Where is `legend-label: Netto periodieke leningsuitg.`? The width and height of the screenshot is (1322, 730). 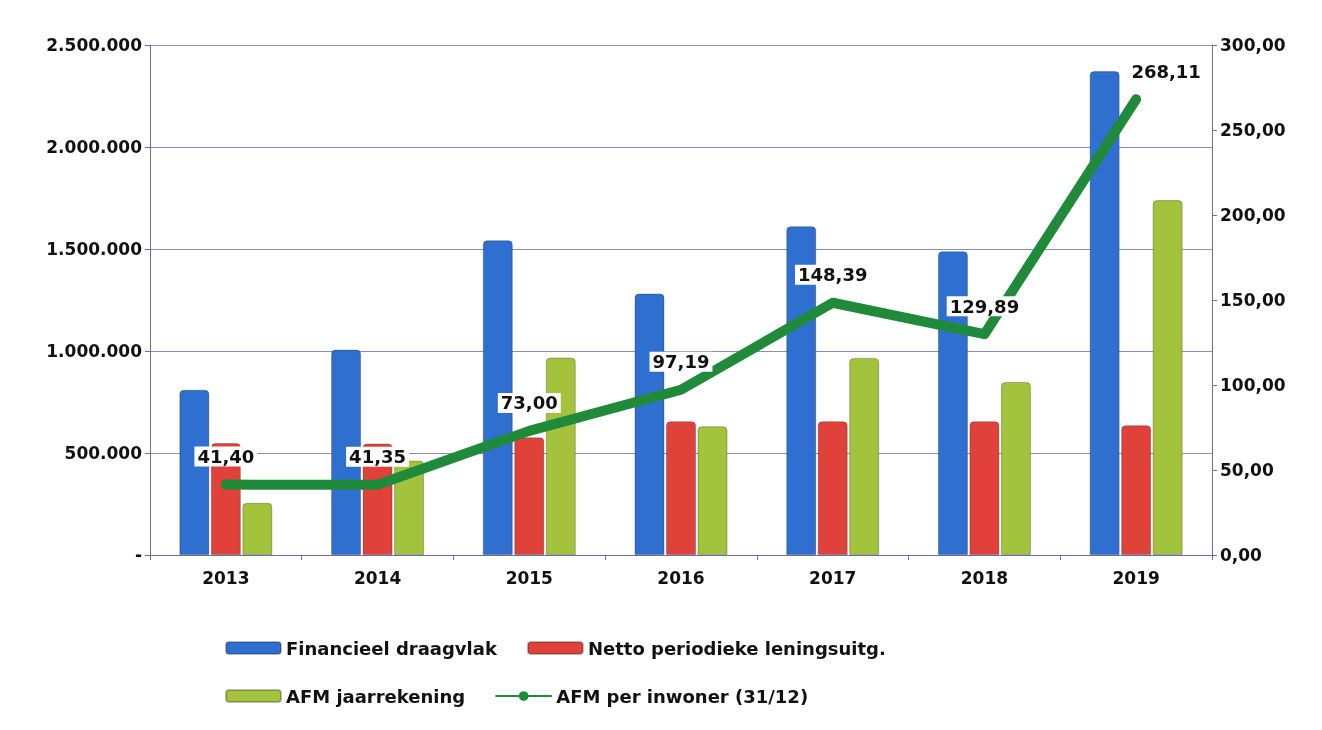
legend-label: Netto periodieke leningsuitg. is located at coordinates (736, 648).